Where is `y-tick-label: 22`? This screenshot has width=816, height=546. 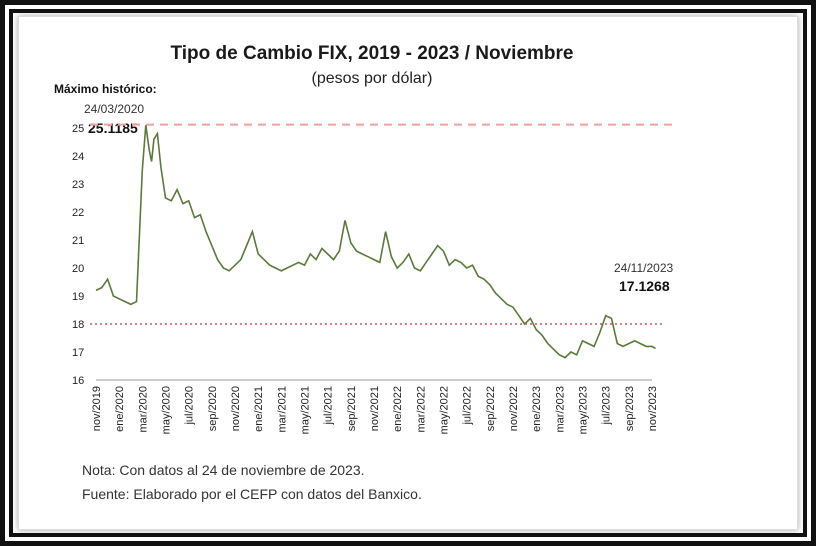
y-tick-label: 22 is located at coordinates (78, 213).